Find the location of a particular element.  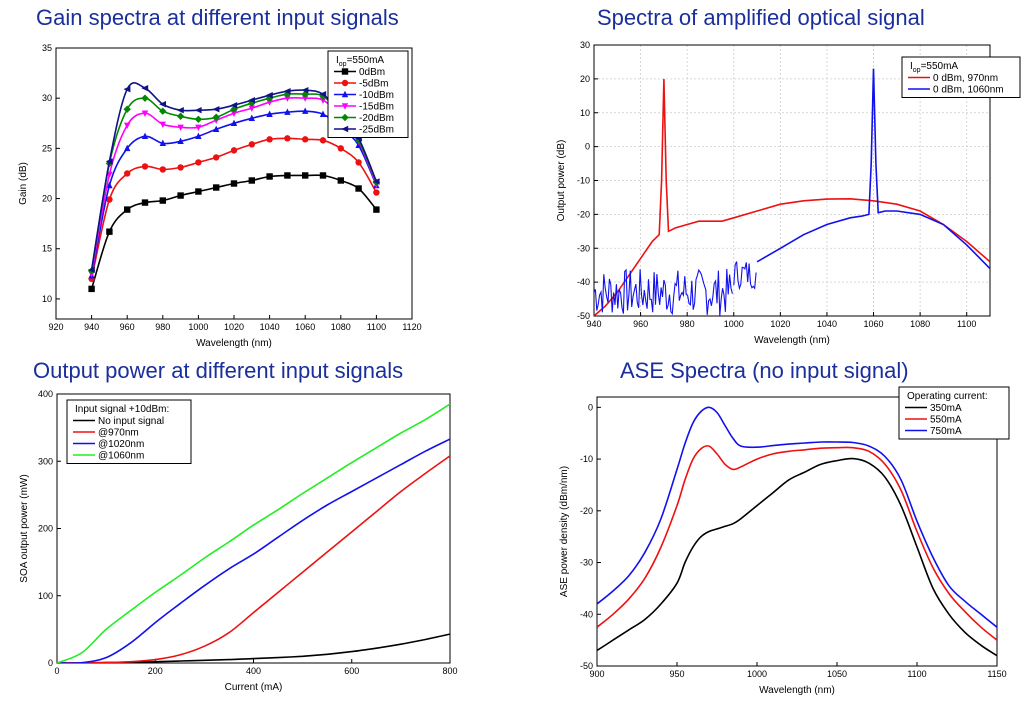

chart-title: Gain spectra at different input signals is located at coordinates (217, 17).